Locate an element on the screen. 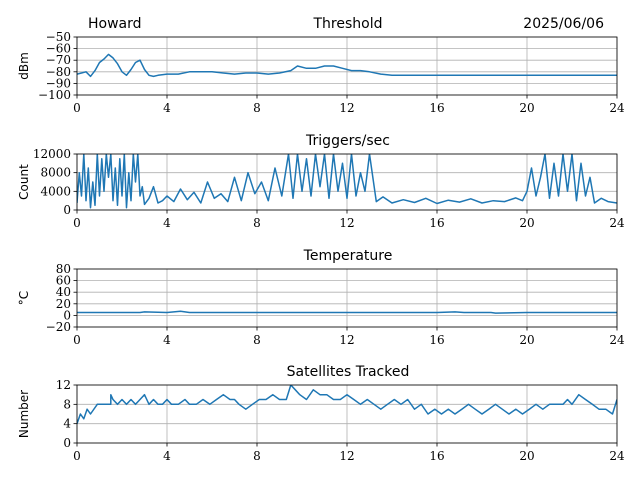 This screenshot has width=640, height=480. report-date: 2025/06/06 is located at coordinates (563, 24).